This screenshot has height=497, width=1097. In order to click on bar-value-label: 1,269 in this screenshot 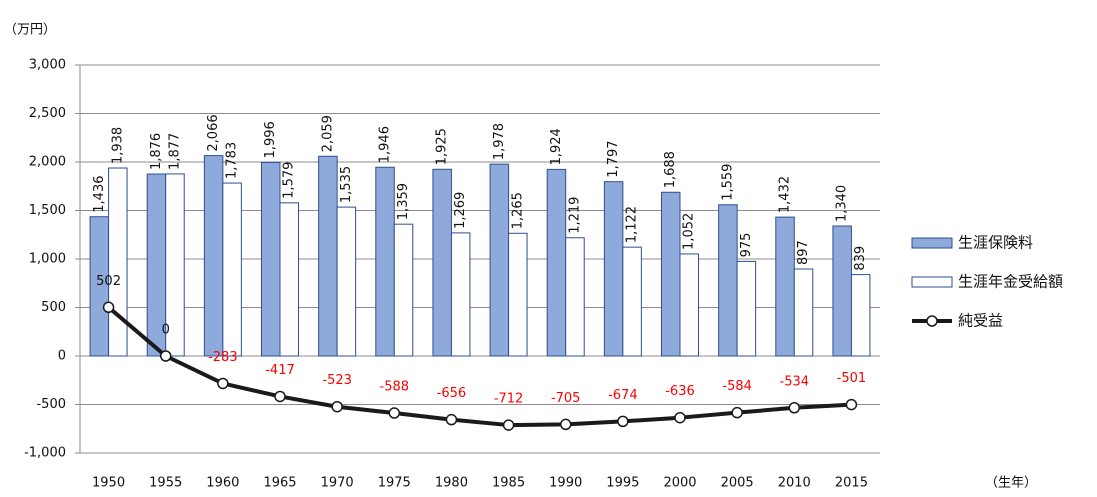, I will do `click(460, 210)`.